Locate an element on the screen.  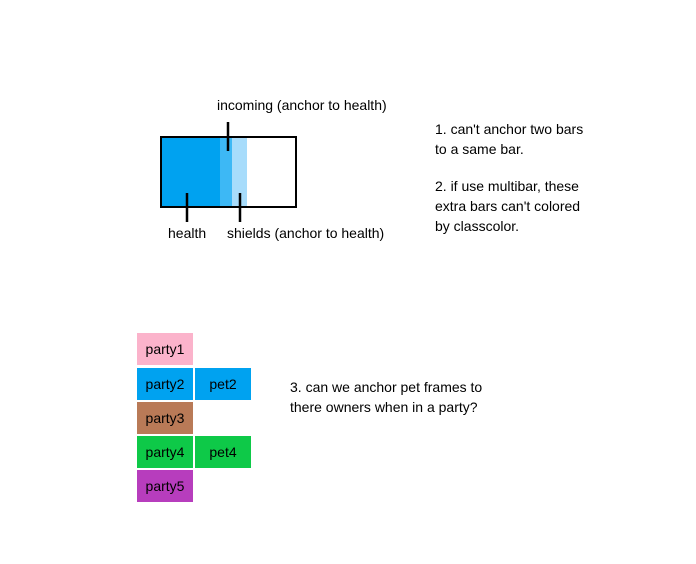
party1-frame: party1 is located at coordinates (165, 349).